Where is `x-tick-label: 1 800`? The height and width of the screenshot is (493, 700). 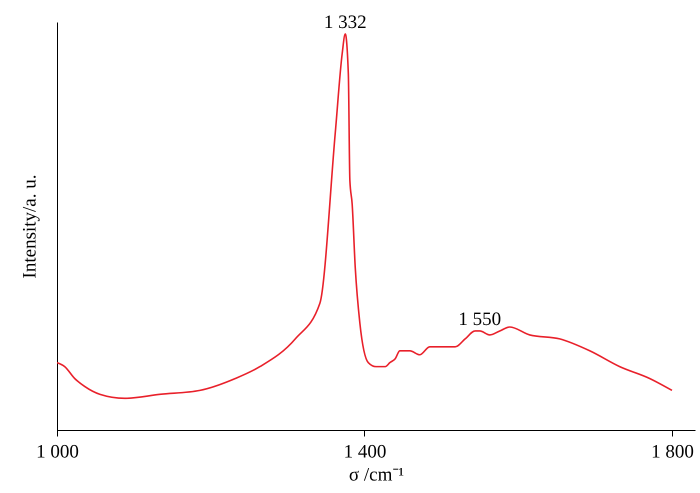 x-tick-label: 1 800 is located at coordinates (672, 452).